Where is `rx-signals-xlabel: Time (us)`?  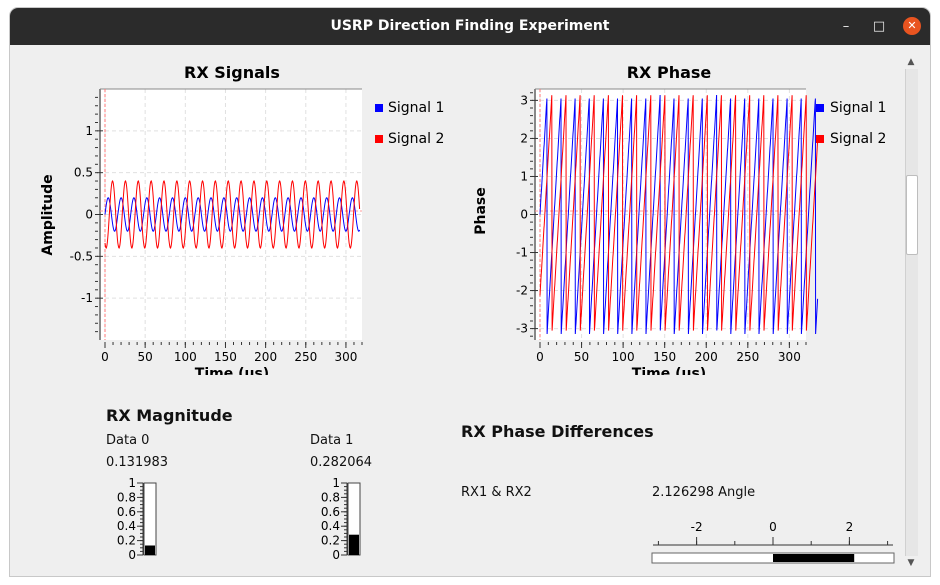 rx-signals-xlabel: Time (us) is located at coordinates (232, 370).